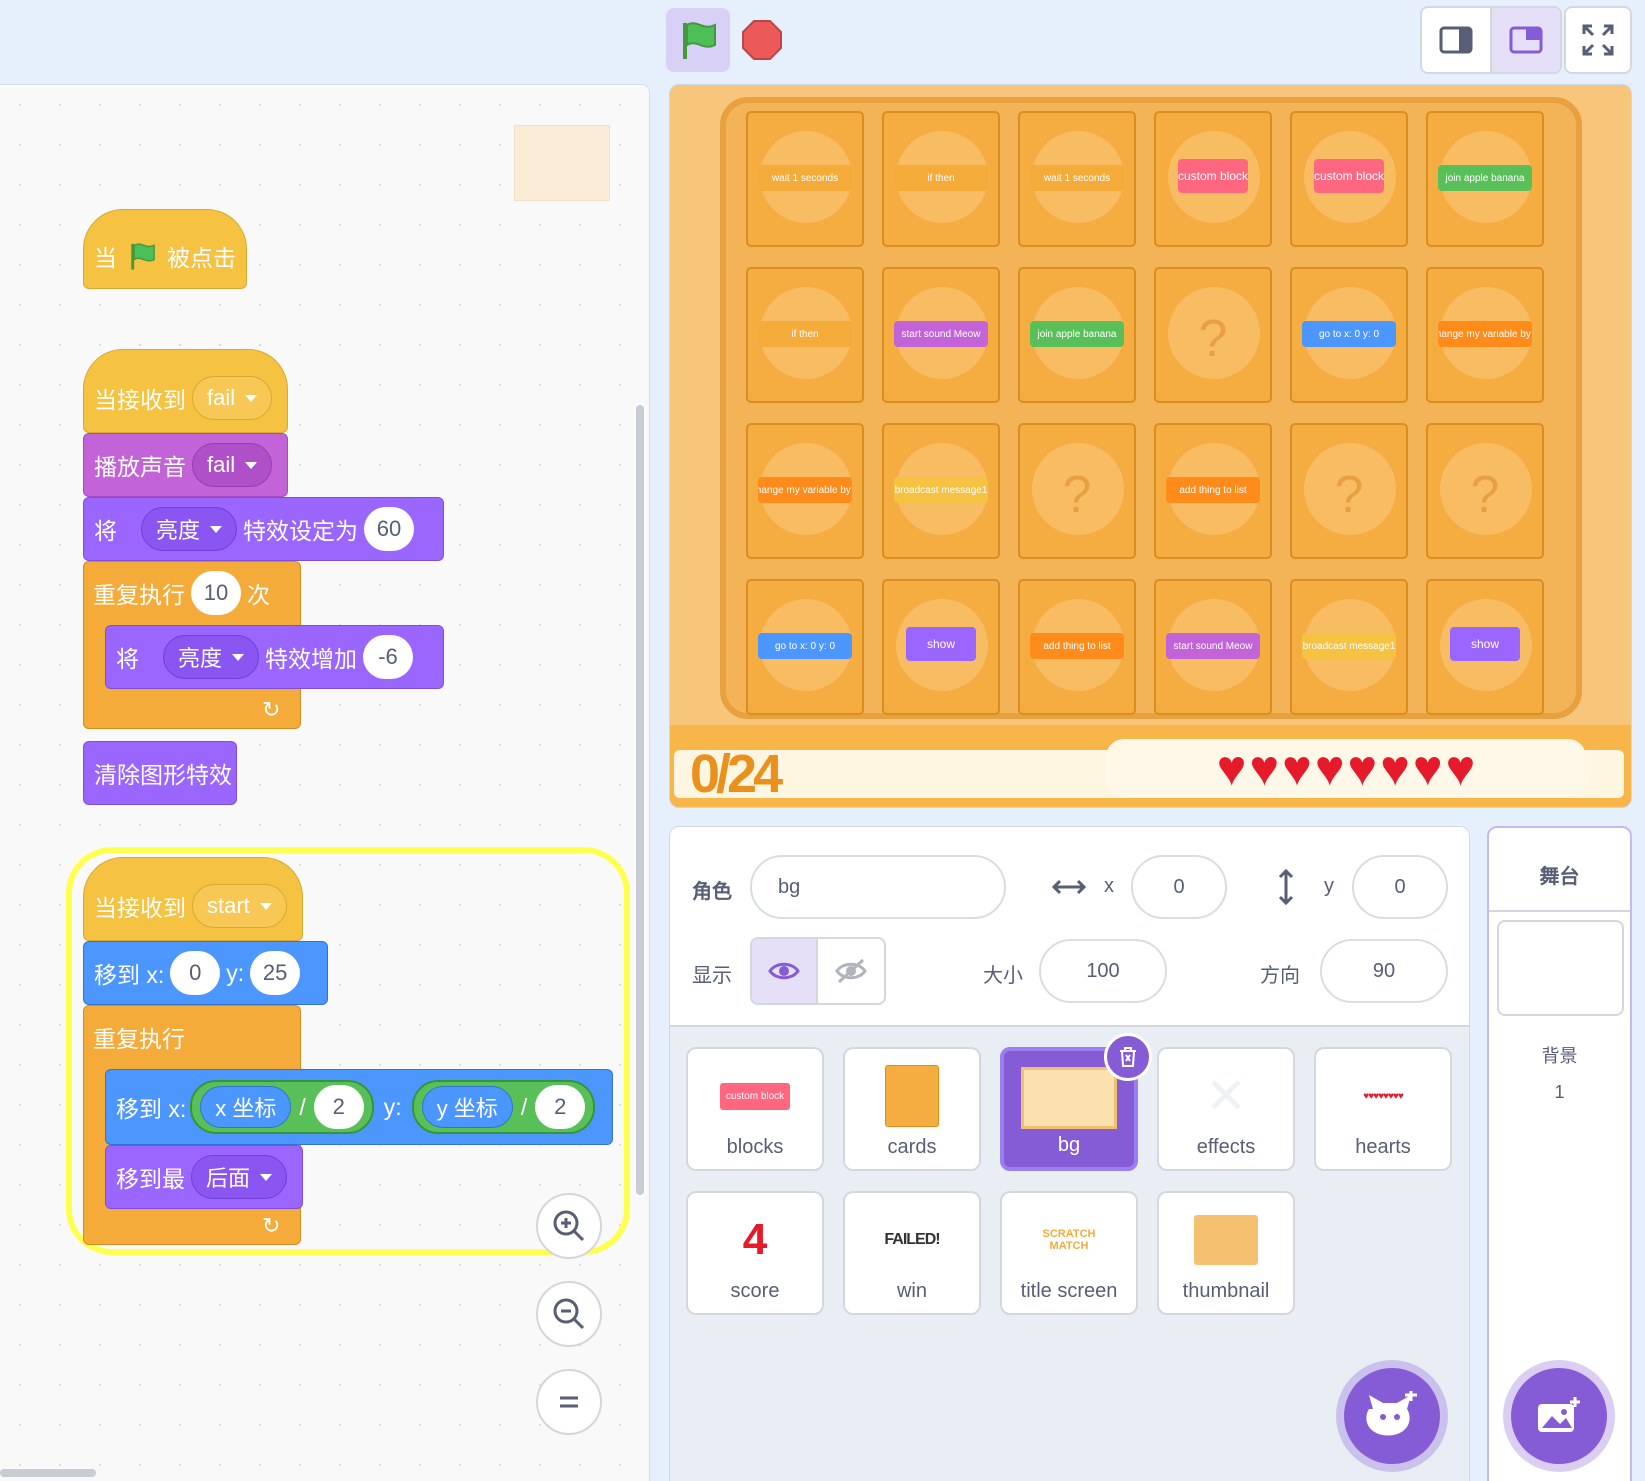 This screenshot has width=1645, height=1481. I want to click on choose-backdrop-button, so click(1559, 1416).